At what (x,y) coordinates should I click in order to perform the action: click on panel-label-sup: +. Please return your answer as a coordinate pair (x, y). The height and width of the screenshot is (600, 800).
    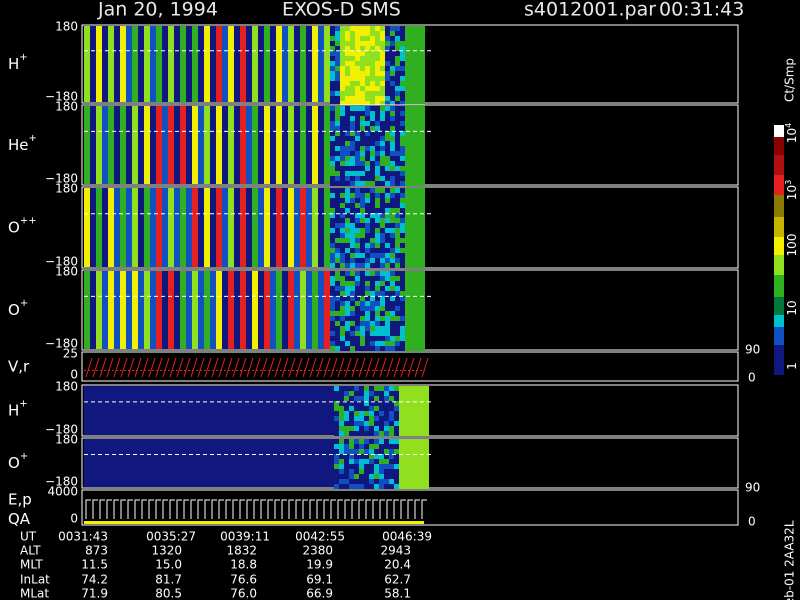
    Looking at the image, I should click on (24, 456).